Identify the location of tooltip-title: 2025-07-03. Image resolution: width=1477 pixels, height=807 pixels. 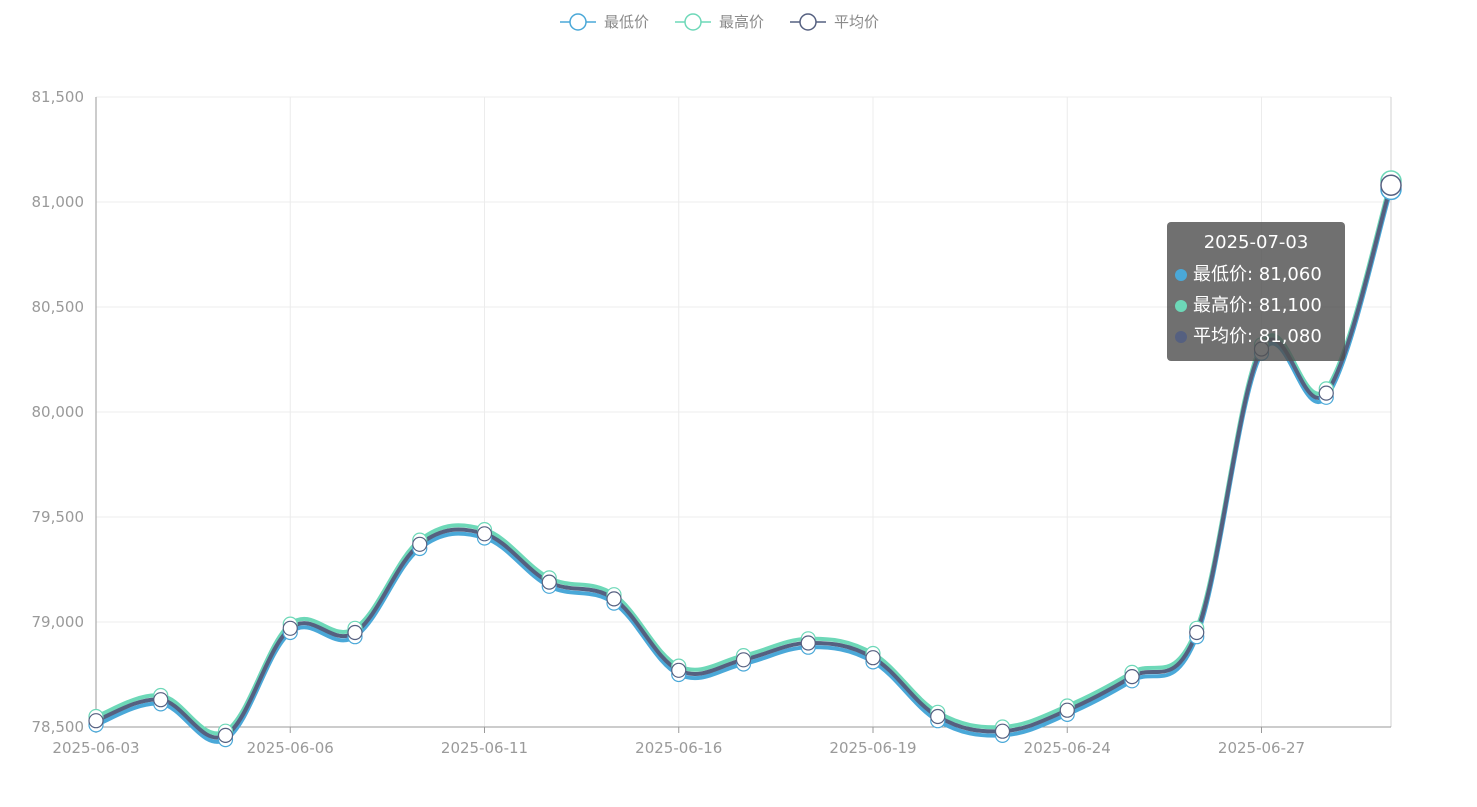
(1256, 242).